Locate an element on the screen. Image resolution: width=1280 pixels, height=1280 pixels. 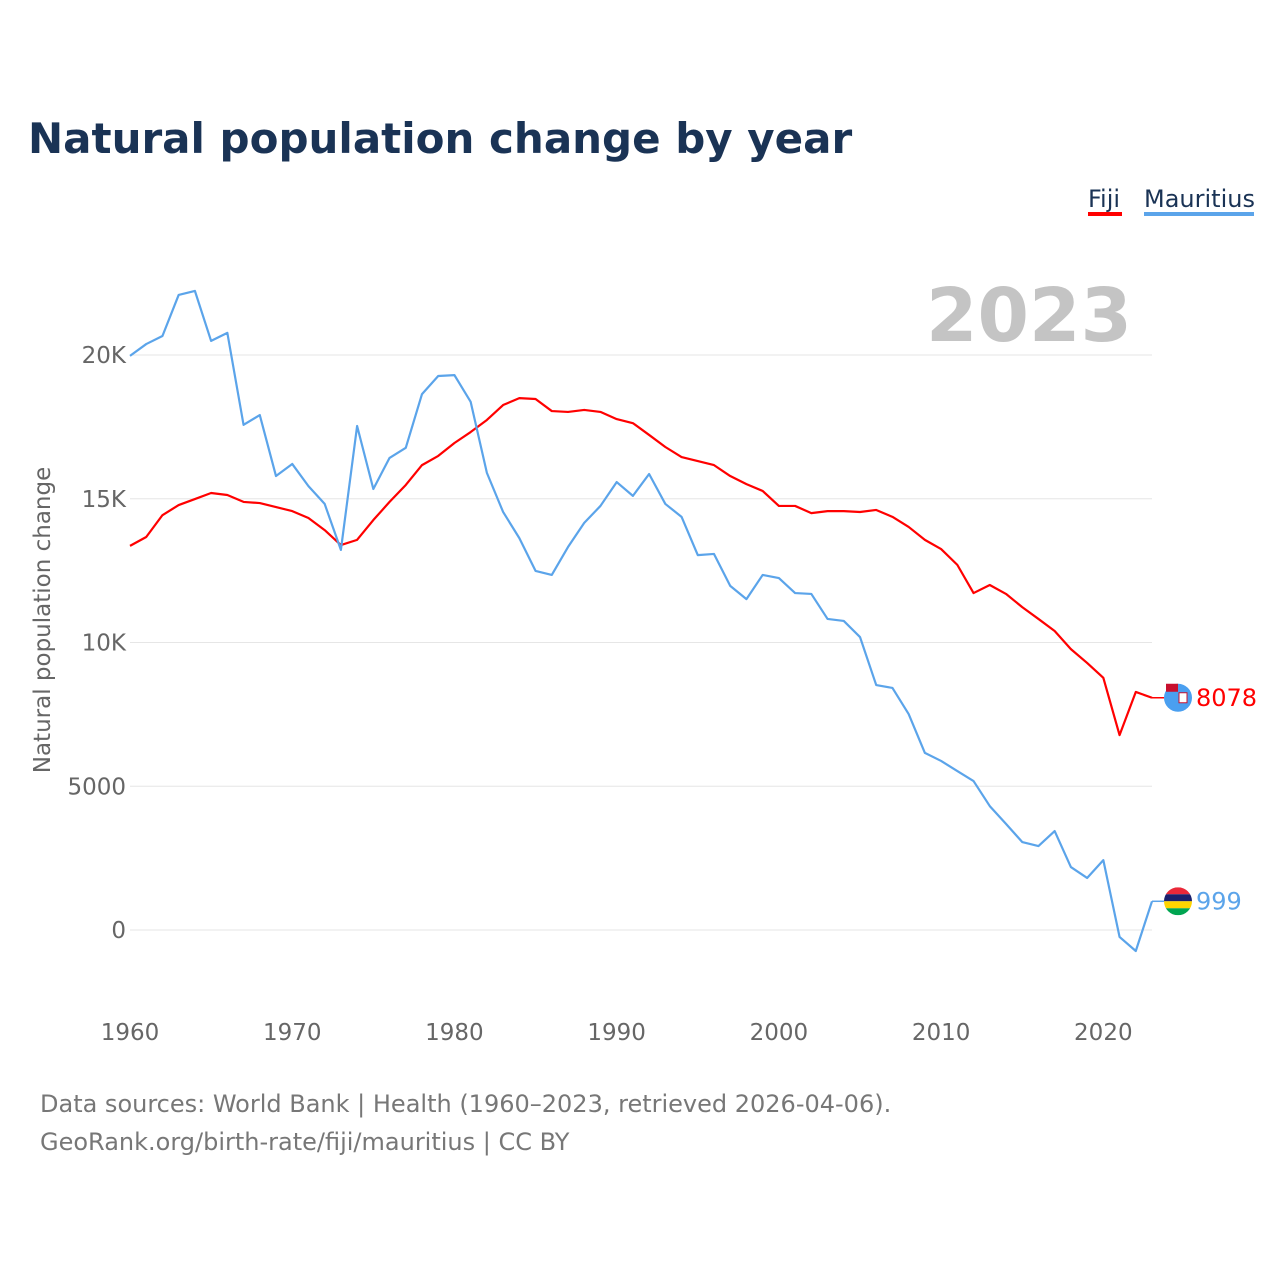
y-tick-label: 0 is located at coordinates (118, 931).